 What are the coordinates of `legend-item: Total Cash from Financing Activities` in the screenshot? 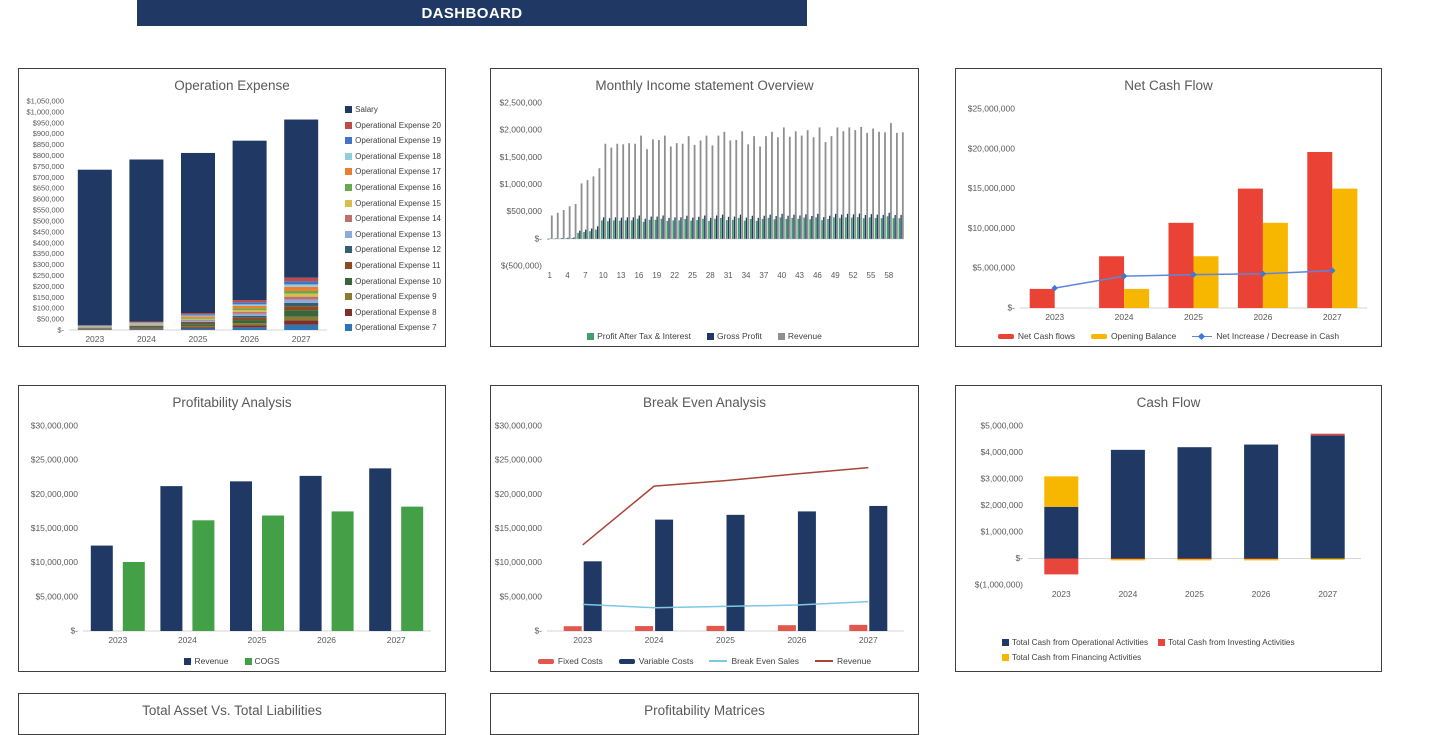 It's located at (1071, 657).